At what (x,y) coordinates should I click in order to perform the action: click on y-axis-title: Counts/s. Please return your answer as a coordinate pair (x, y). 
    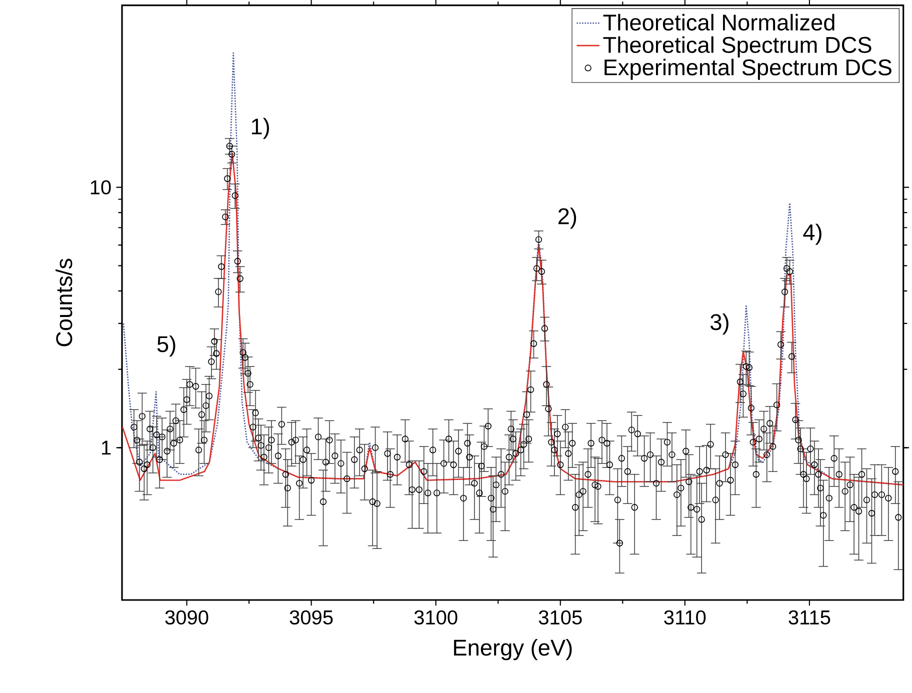
    Looking at the image, I should click on (64, 302).